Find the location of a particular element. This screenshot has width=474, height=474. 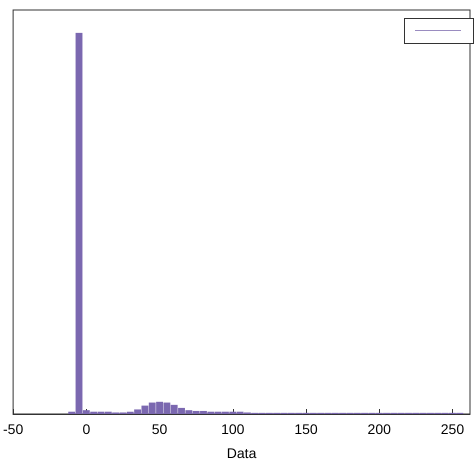

x-tick-label: 50 is located at coordinates (160, 429).